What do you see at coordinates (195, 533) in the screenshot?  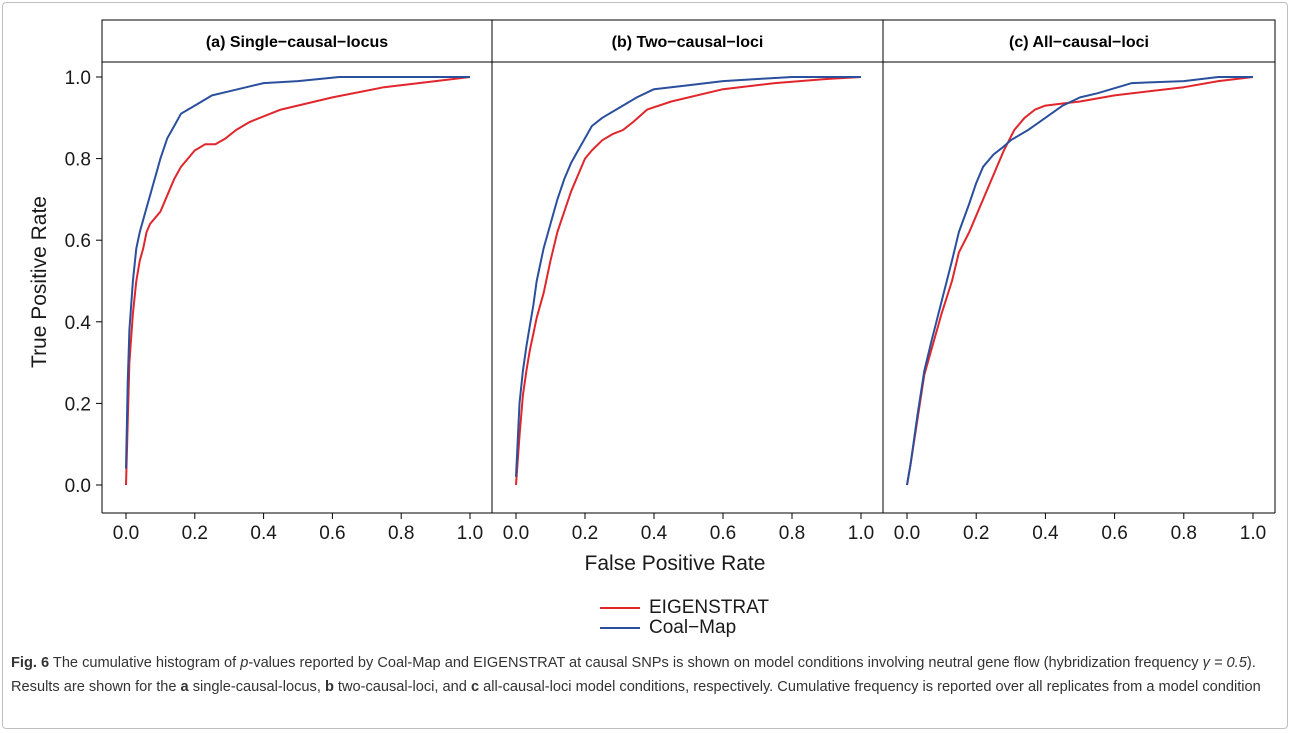 I see `x-tick-label-0-1: 0.2` at bounding box center [195, 533].